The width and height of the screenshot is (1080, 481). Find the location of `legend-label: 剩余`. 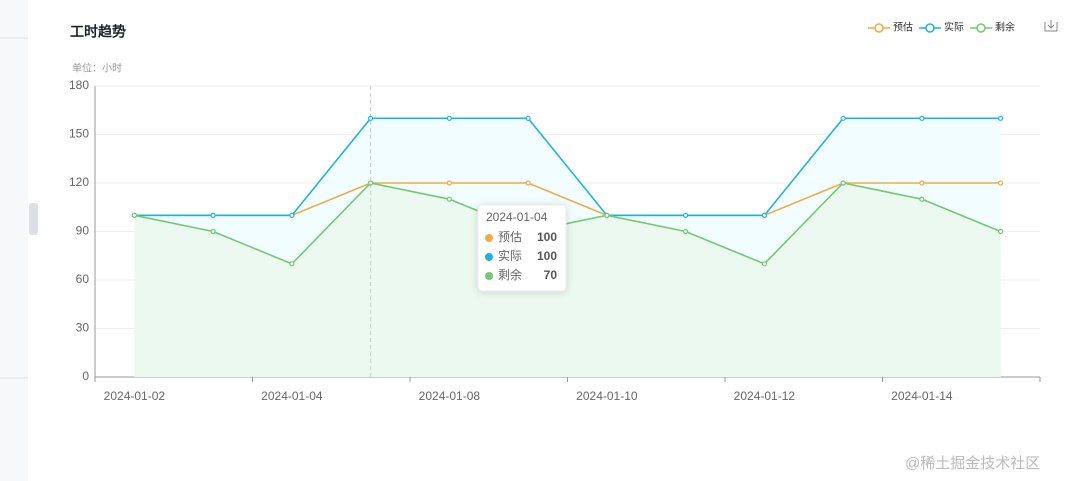

legend-label: 剩余 is located at coordinates (1005, 27).